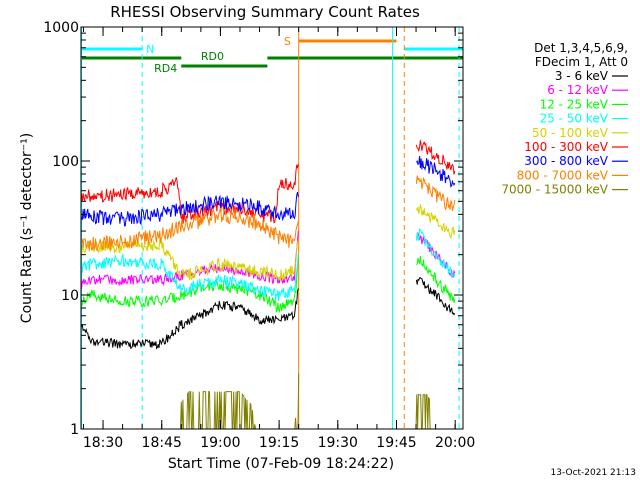  Describe the element at coordinates (563, 175) in the screenshot. I see `legend-label-800-7000-kev: 800 - 7000 keV` at that location.